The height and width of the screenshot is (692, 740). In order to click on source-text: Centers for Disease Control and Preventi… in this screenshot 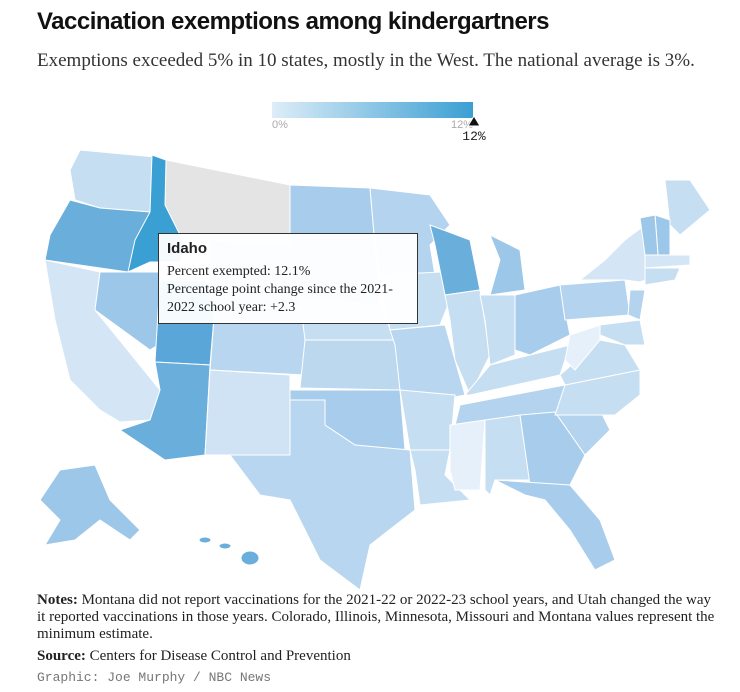, I will do `click(220, 656)`.